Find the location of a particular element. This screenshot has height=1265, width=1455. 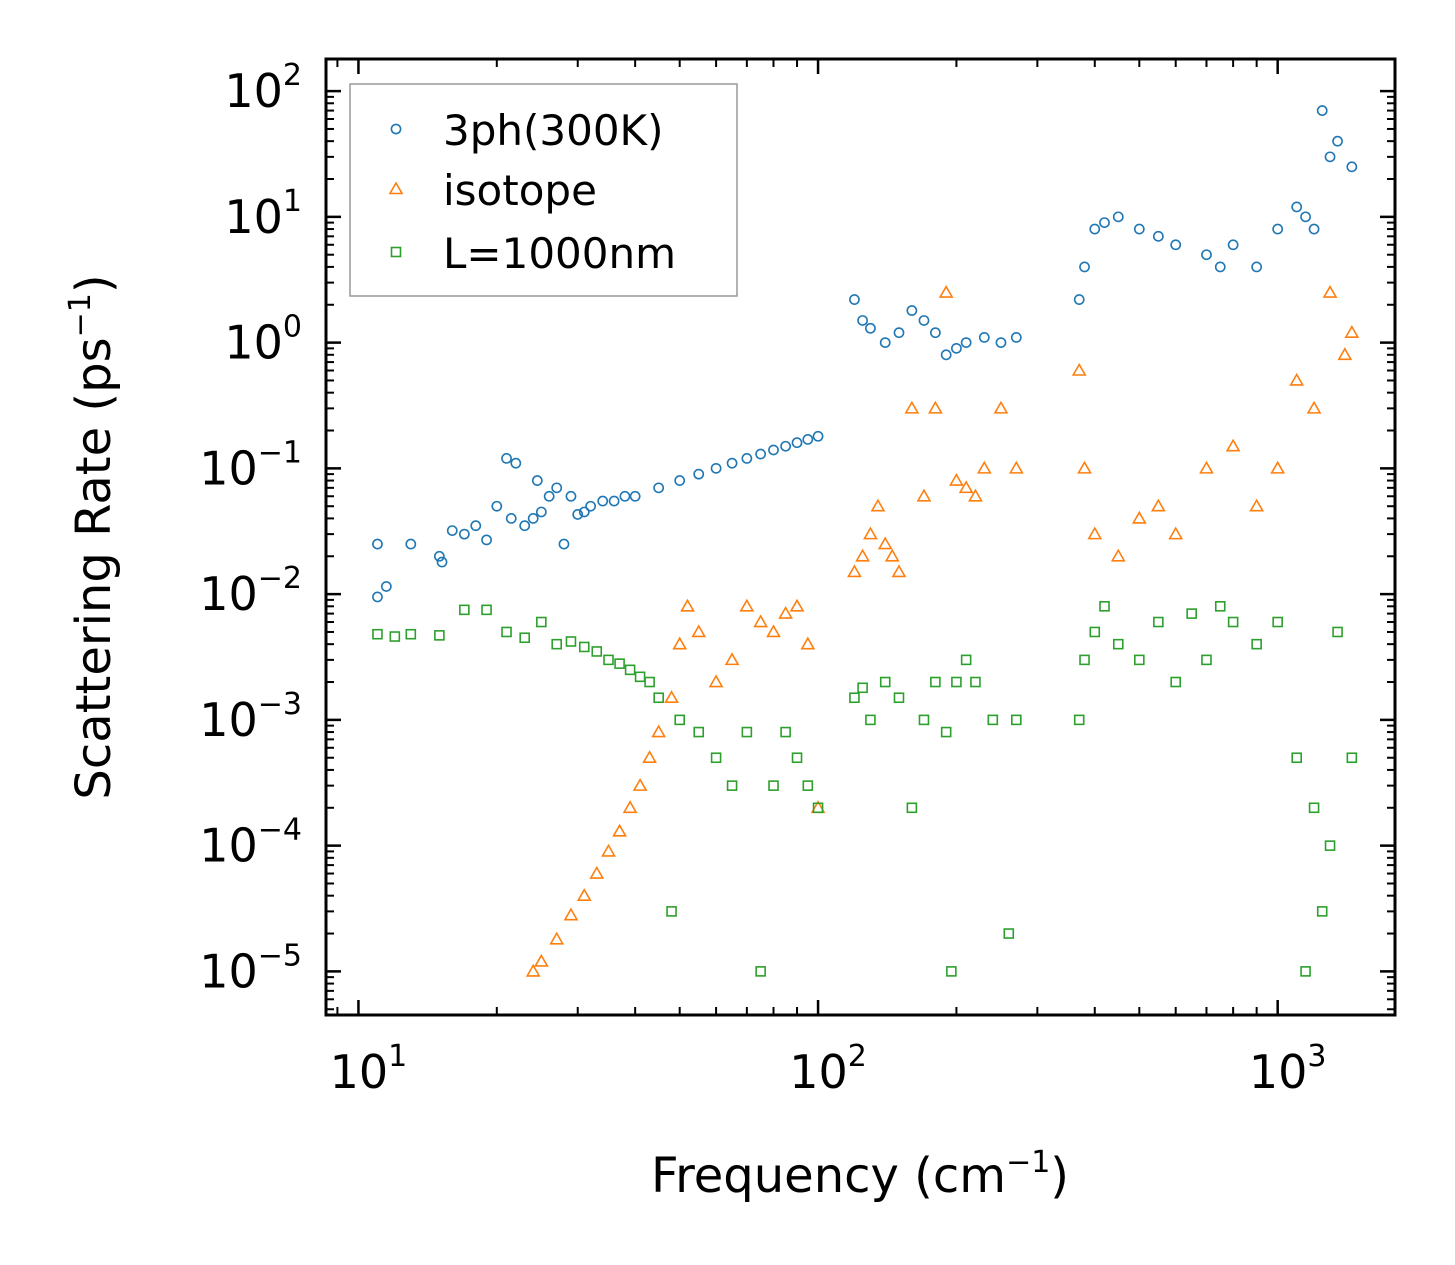

y-tick-label: 10⁻² is located at coordinates (250, 591).